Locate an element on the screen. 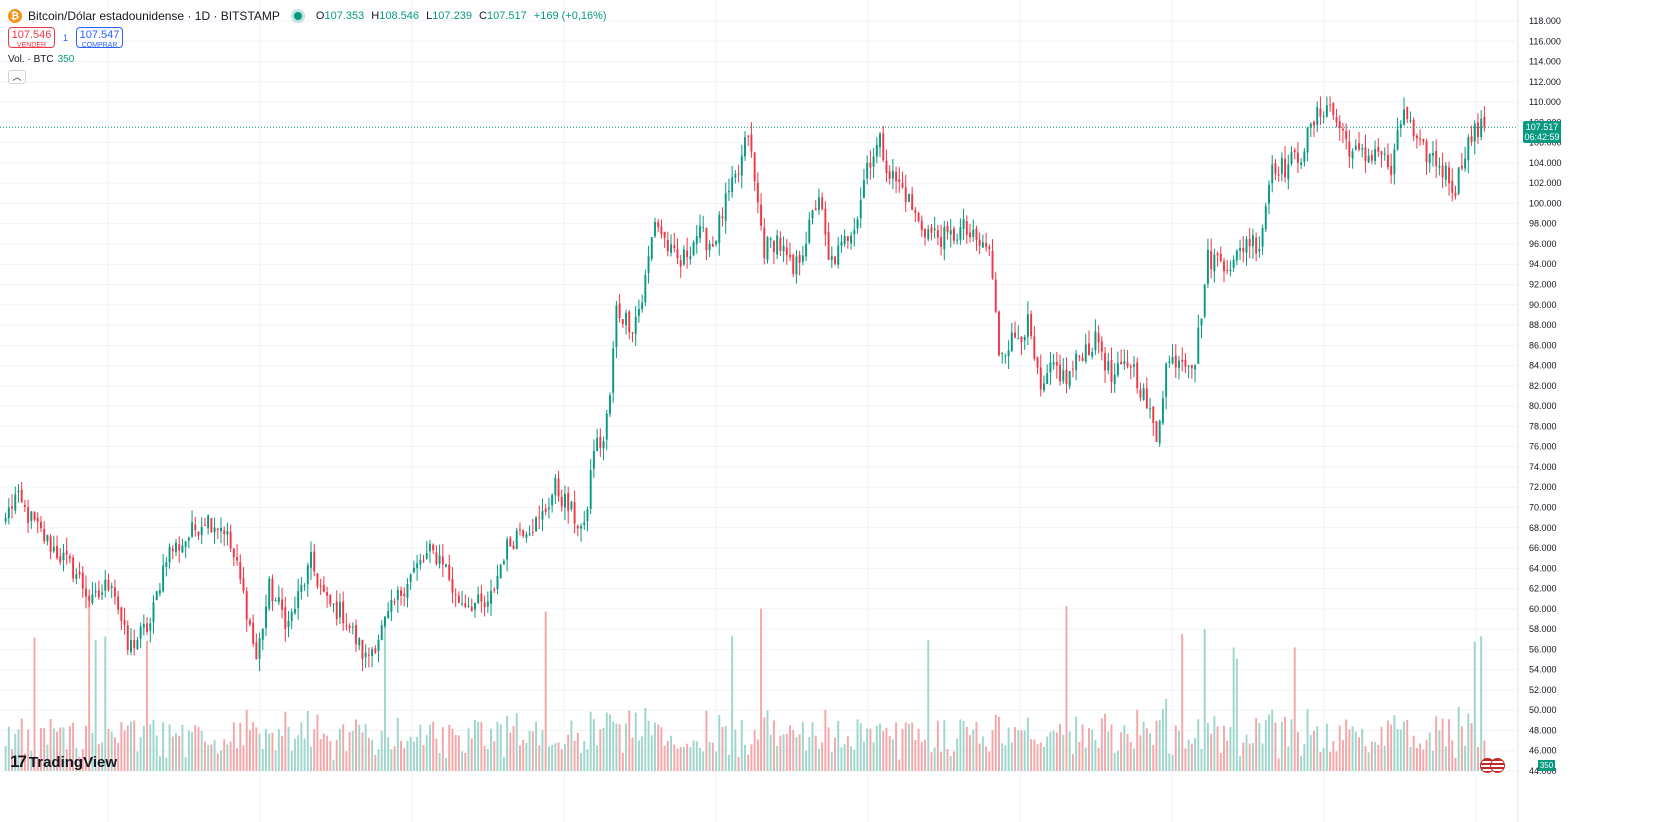 This screenshot has width=1656, height=822. y-tick-label: 88.000 is located at coordinates (1543, 325).